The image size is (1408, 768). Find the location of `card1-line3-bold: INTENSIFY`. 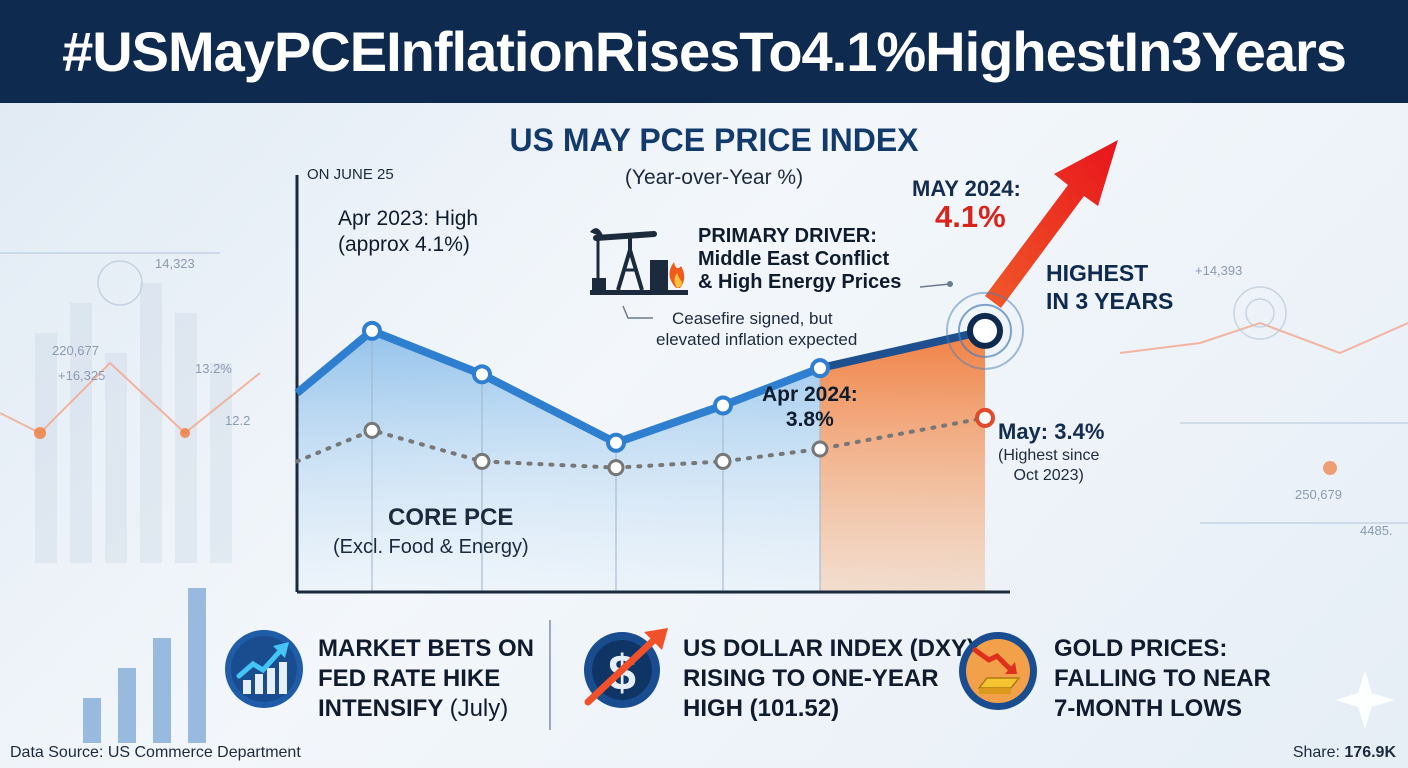

card1-line3-bold: INTENSIFY is located at coordinates (384, 708).